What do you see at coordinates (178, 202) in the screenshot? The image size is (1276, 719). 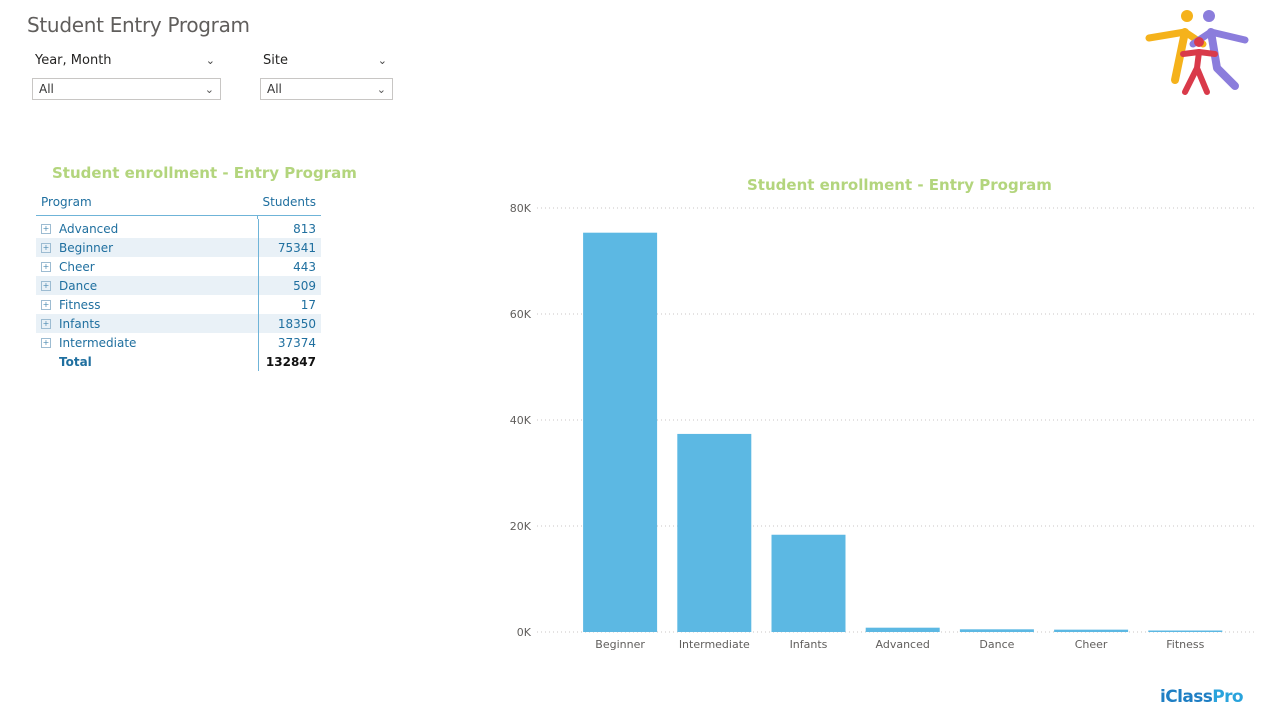 I see `table-header: Program Students` at bounding box center [178, 202].